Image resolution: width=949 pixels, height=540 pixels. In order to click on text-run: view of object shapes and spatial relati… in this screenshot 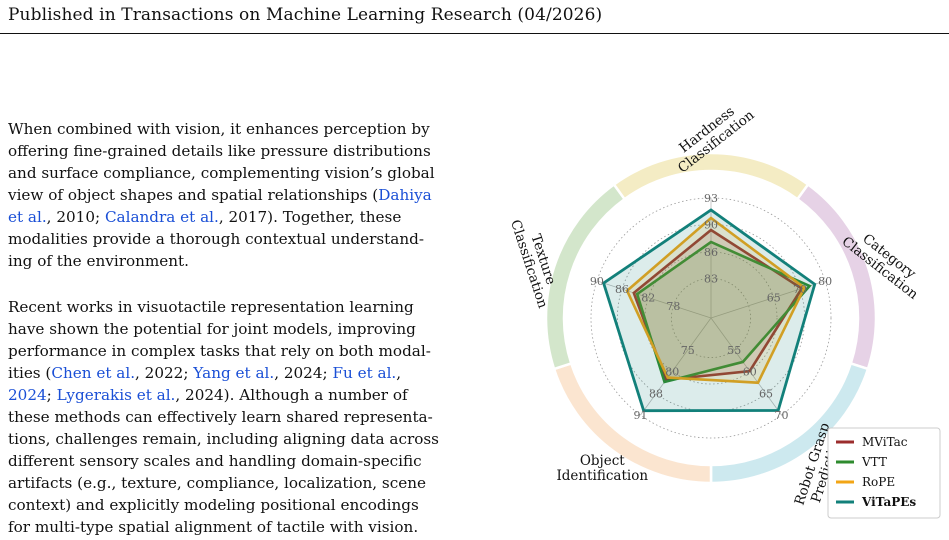, I will do `click(193, 195)`.